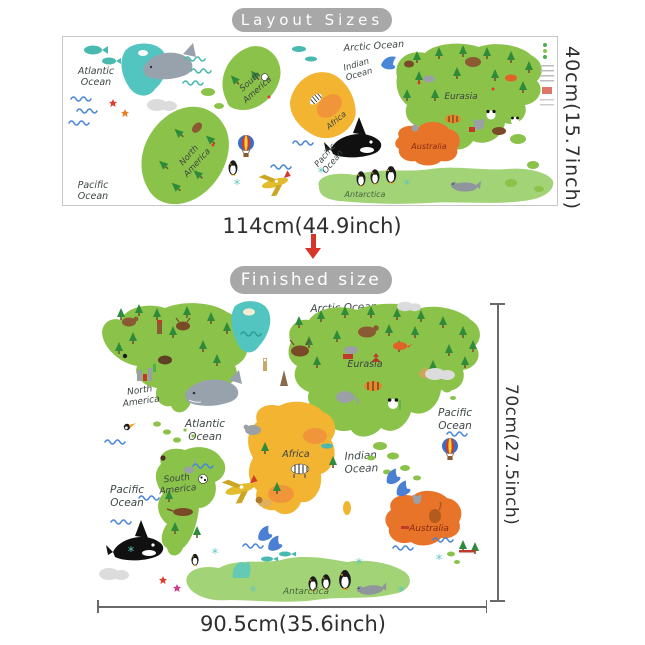  I want to click on pacific-right-label: Pacific Ocean, so click(455, 419).